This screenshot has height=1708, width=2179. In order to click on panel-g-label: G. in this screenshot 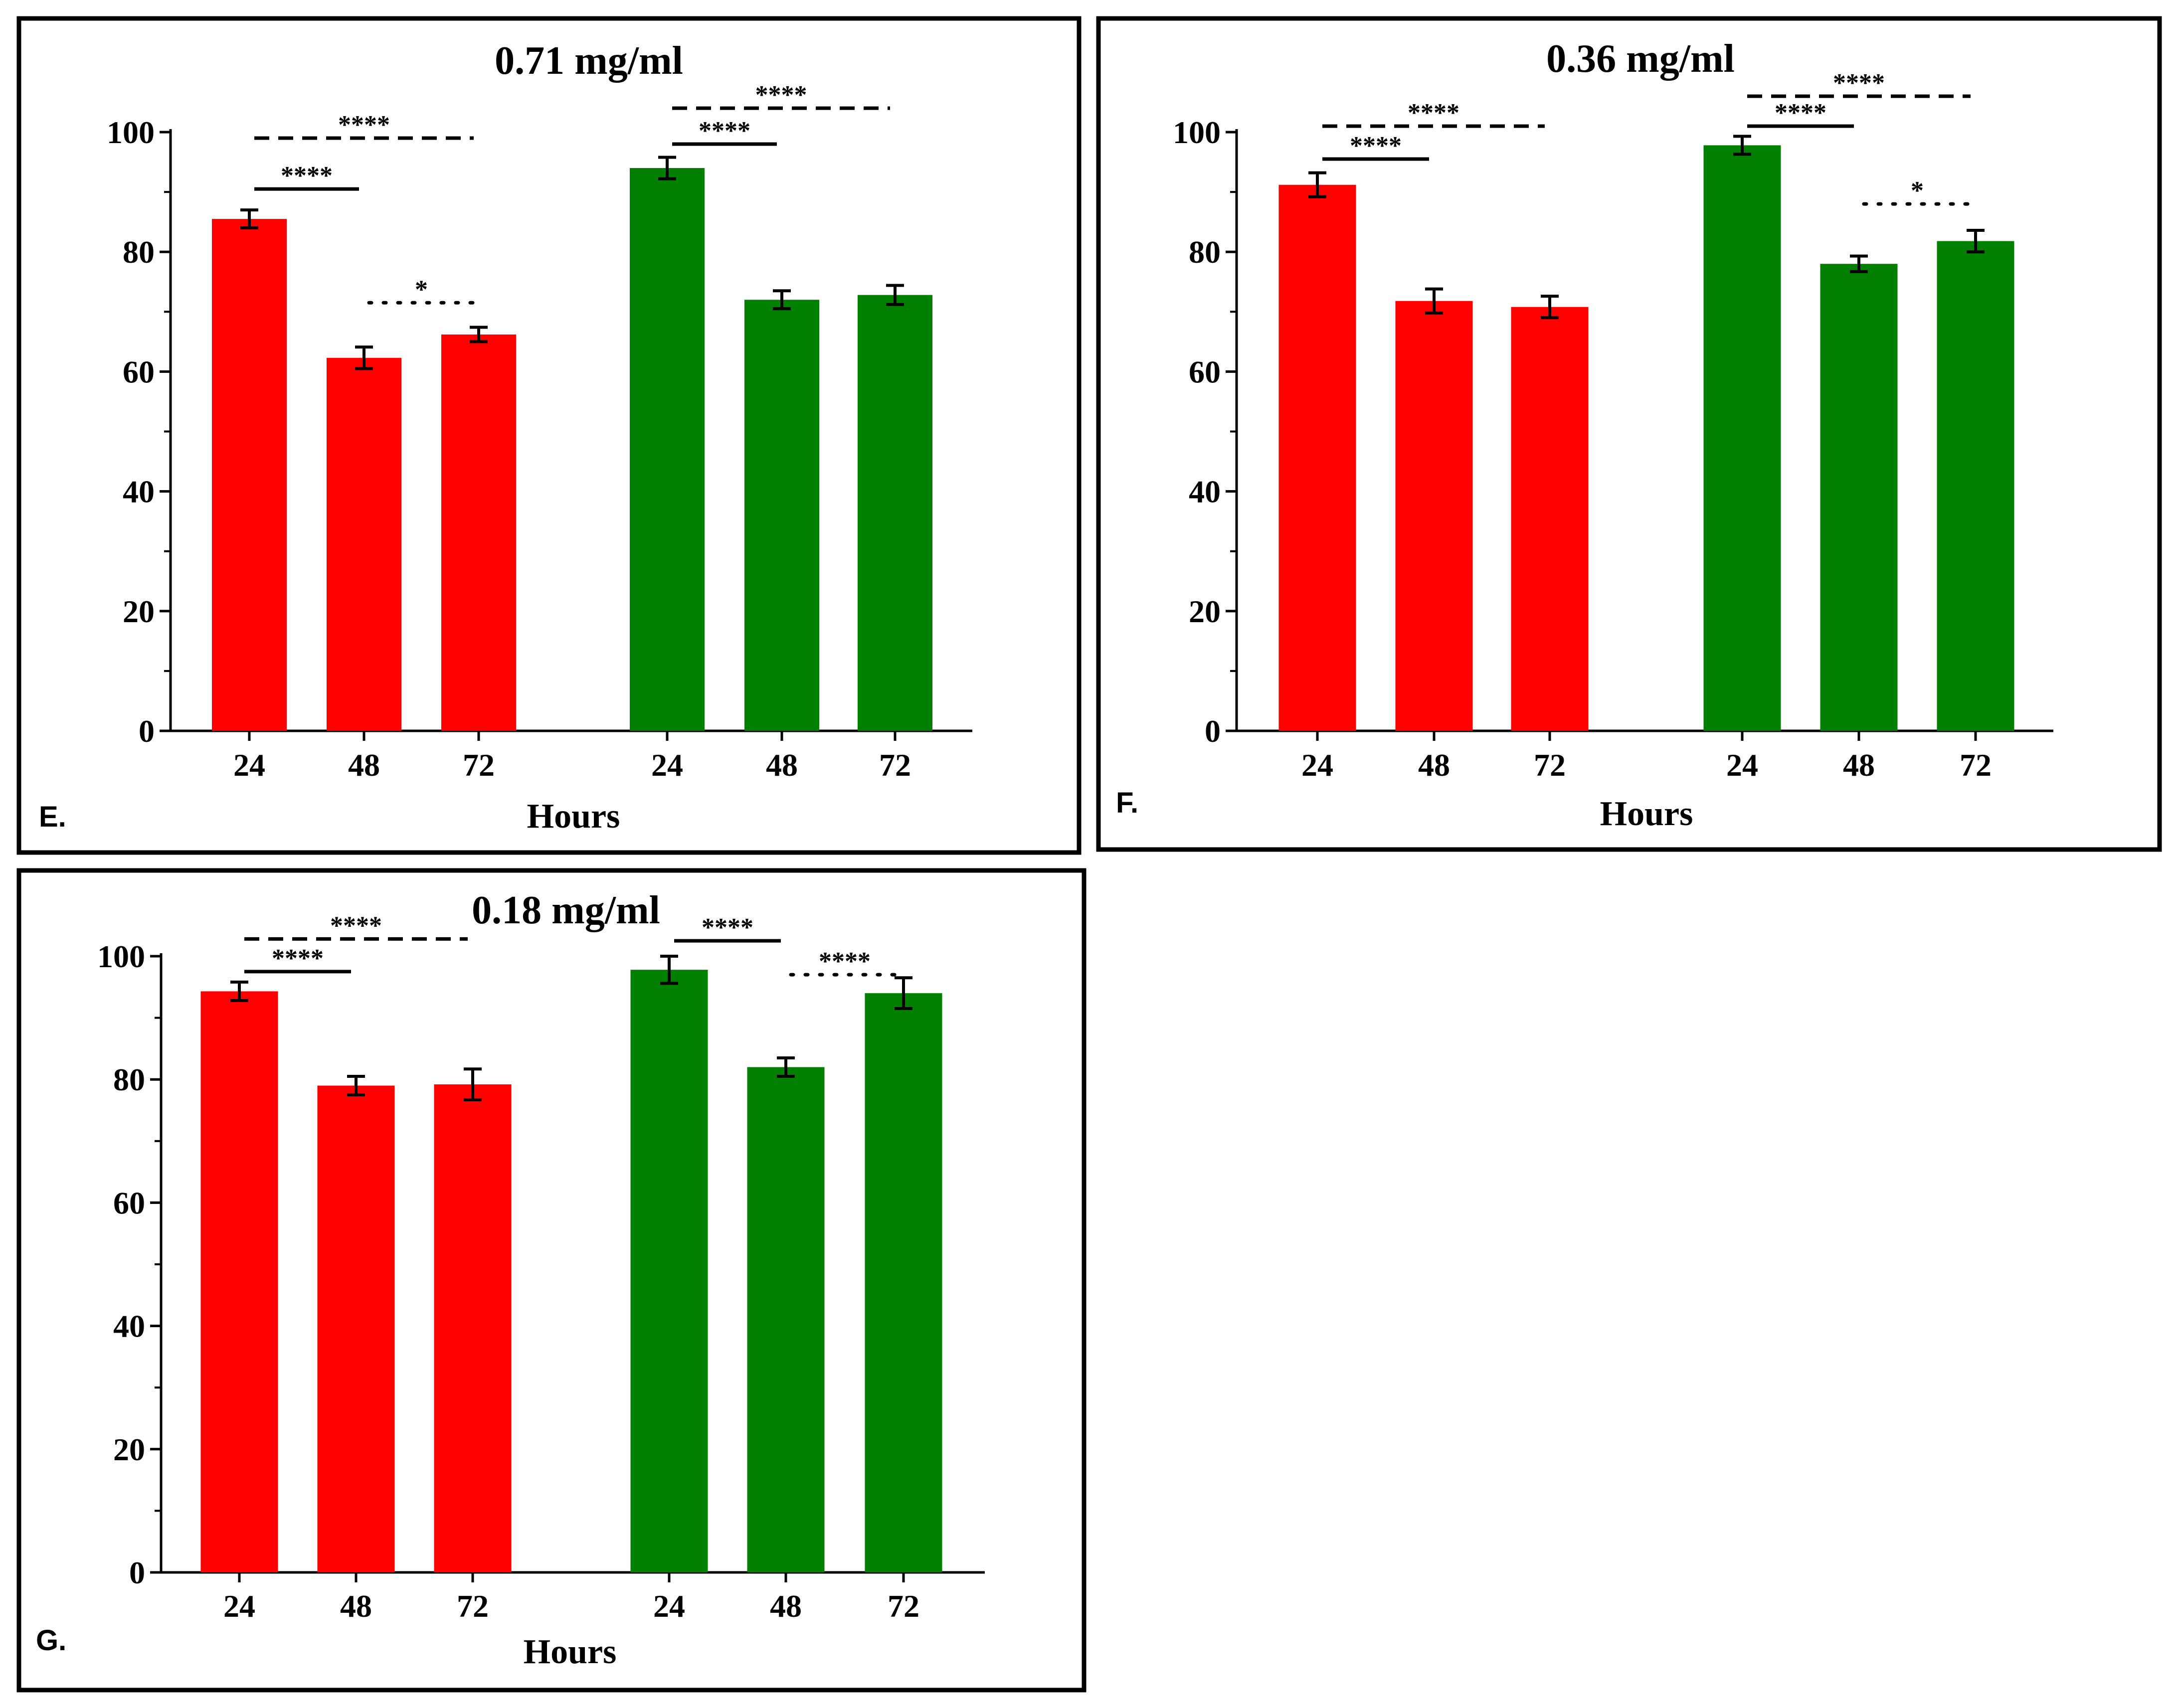, I will do `click(51, 1640)`.